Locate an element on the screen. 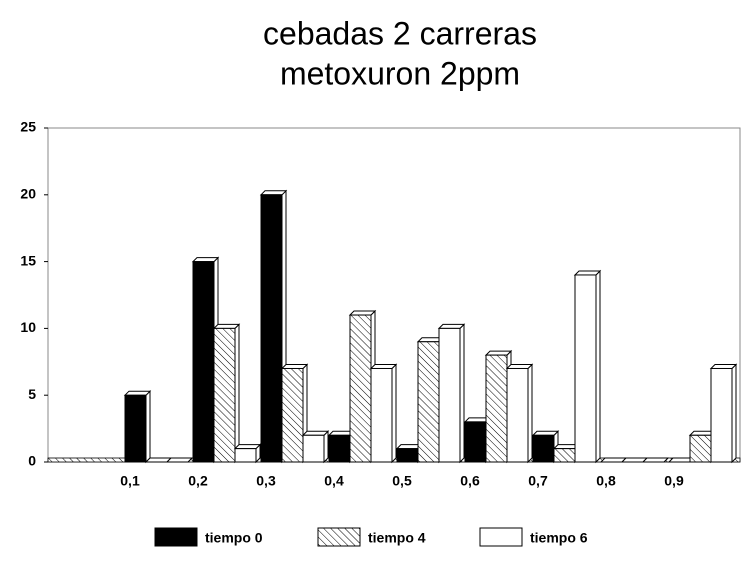 The width and height of the screenshot is (746, 561). y-tick-label: 15 is located at coordinates (28, 260).